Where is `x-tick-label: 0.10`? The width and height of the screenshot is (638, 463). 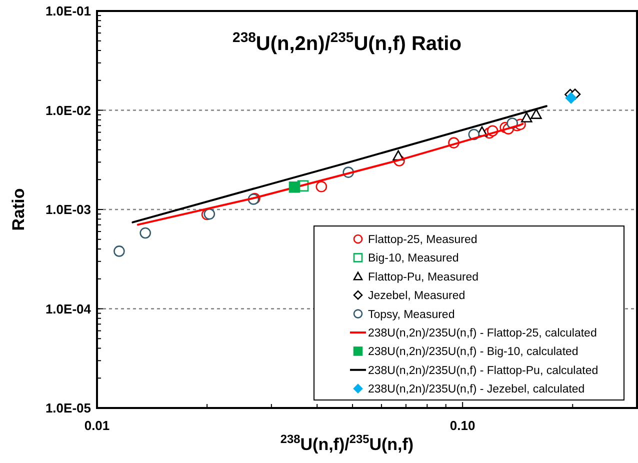 x-tick-label: 0.10 is located at coordinates (463, 425).